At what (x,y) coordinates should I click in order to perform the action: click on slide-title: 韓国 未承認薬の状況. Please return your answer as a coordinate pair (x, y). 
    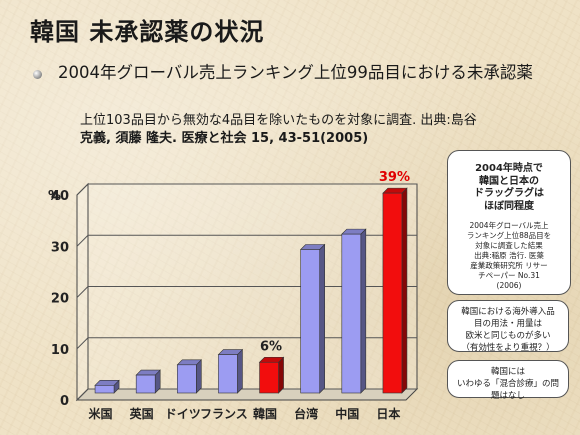
    Looking at the image, I should click on (147, 32).